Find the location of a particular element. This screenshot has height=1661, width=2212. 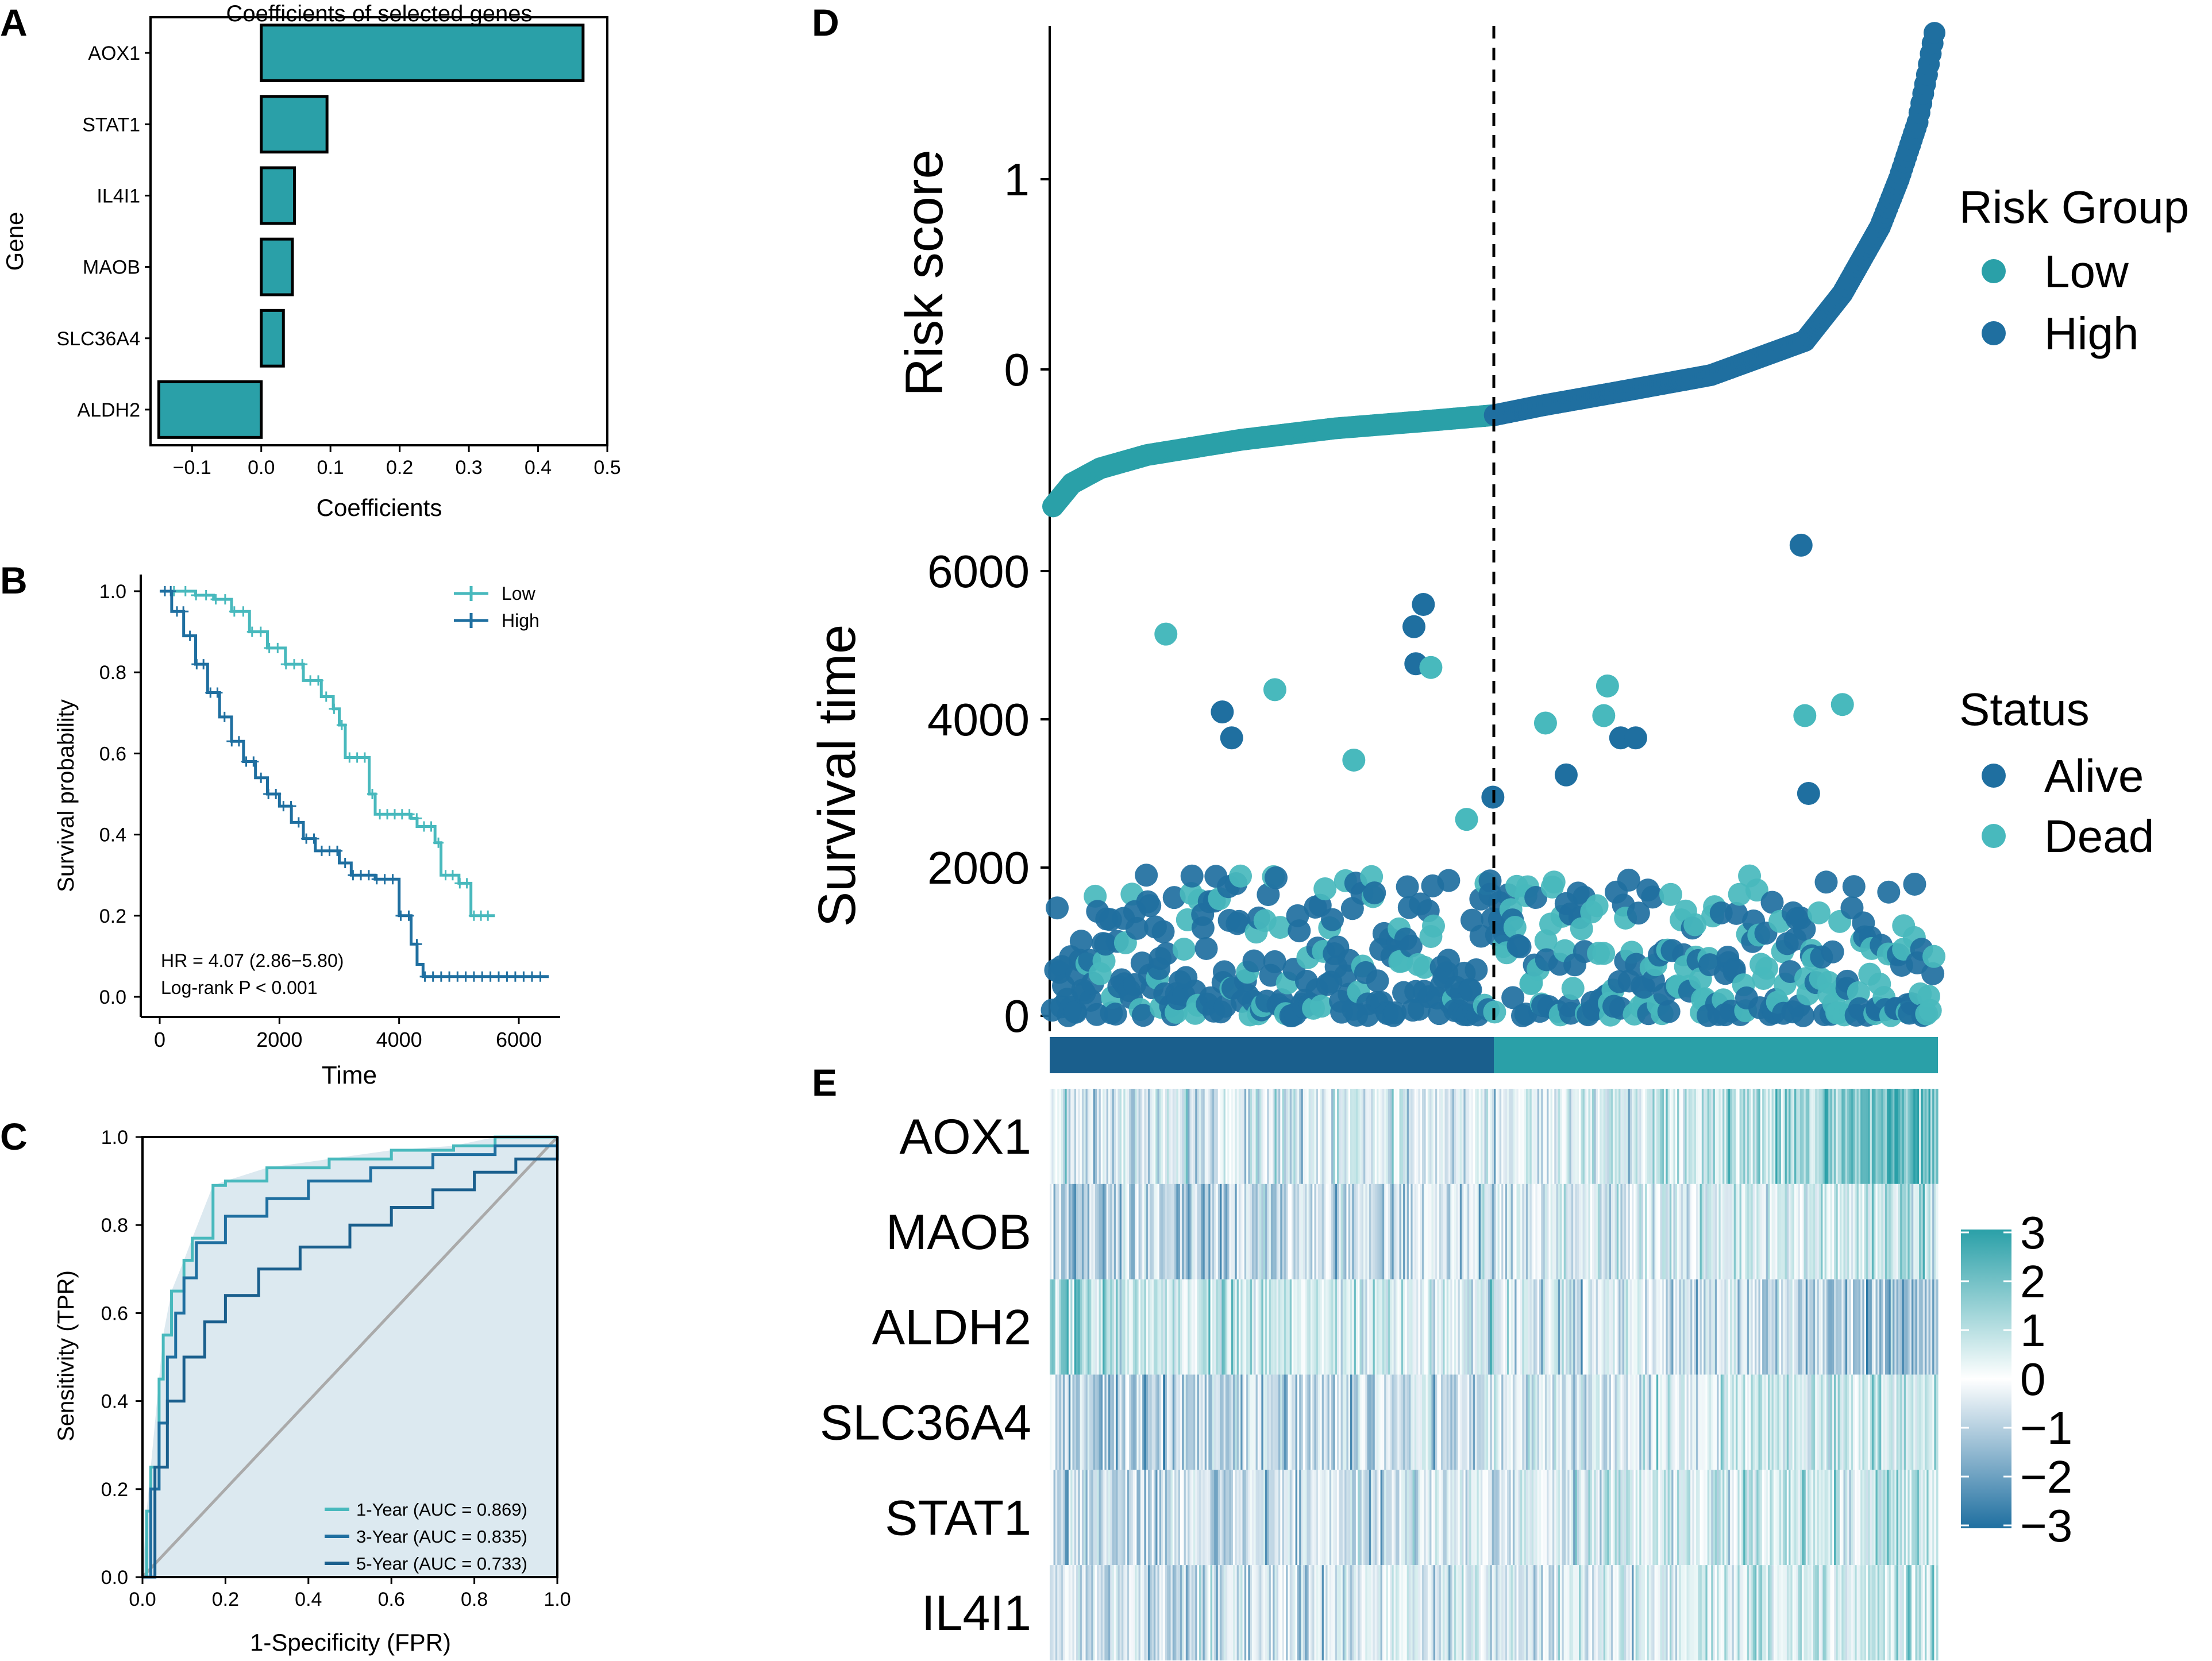

xtick-label: 2000 is located at coordinates (279, 1039).